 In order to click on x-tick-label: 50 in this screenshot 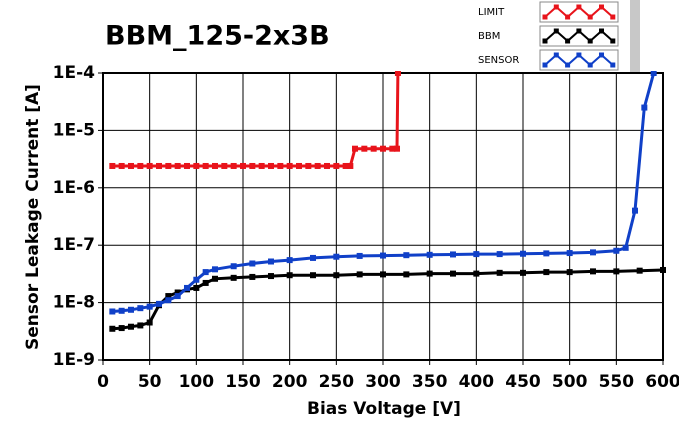, I will do `click(150, 382)`.